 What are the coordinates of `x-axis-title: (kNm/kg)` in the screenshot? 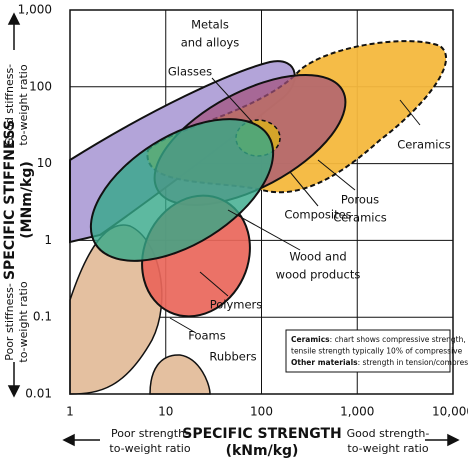 It's located at (262, 451).